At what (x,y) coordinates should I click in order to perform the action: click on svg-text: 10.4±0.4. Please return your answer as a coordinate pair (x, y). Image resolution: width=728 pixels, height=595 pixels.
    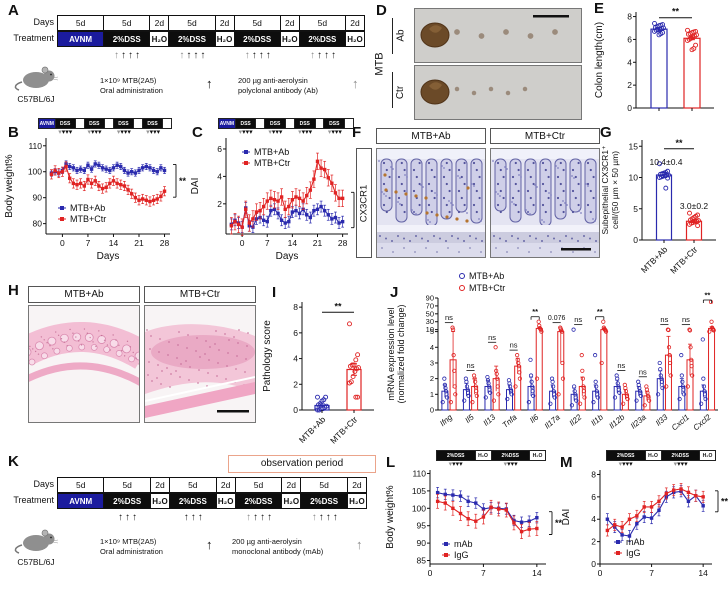
    Looking at the image, I should click on (665, 162).